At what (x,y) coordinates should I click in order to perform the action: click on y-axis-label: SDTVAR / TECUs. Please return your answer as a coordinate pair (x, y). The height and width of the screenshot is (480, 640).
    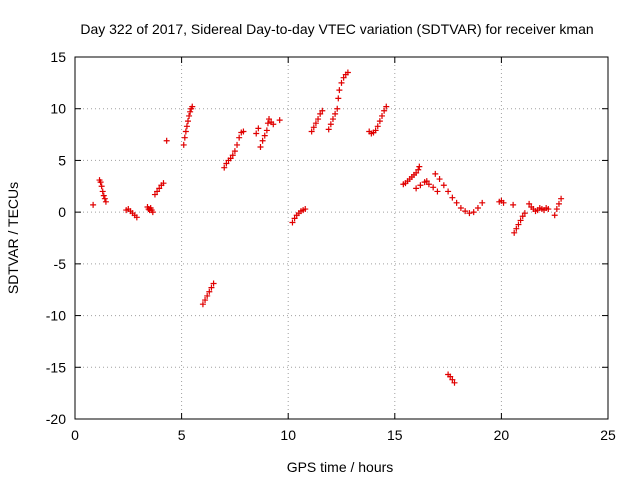
    Looking at the image, I should click on (13, 238).